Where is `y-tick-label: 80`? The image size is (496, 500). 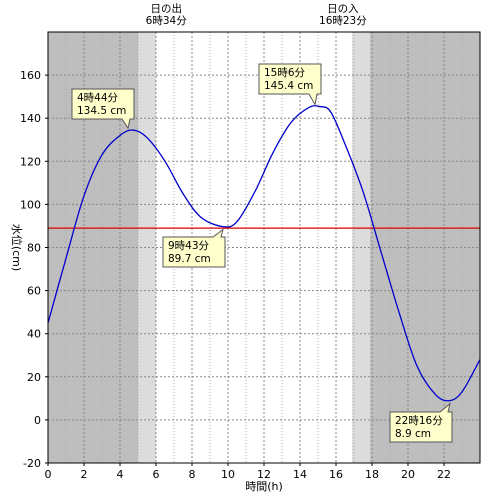 y-tick-label: 80 is located at coordinates (34, 248).